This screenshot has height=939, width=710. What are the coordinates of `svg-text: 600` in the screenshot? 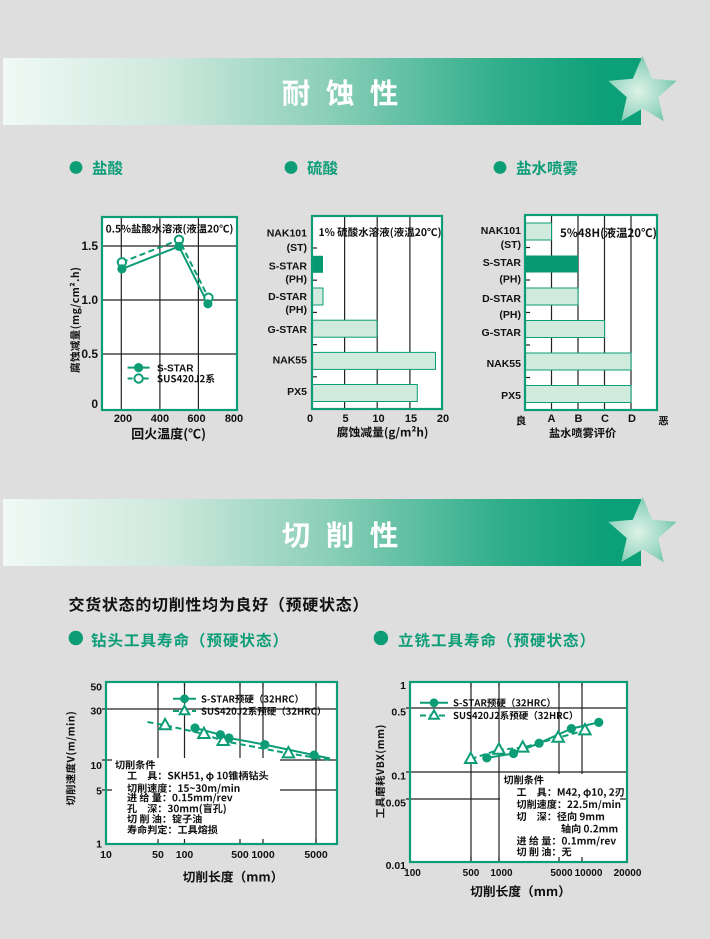 It's located at (196, 419).